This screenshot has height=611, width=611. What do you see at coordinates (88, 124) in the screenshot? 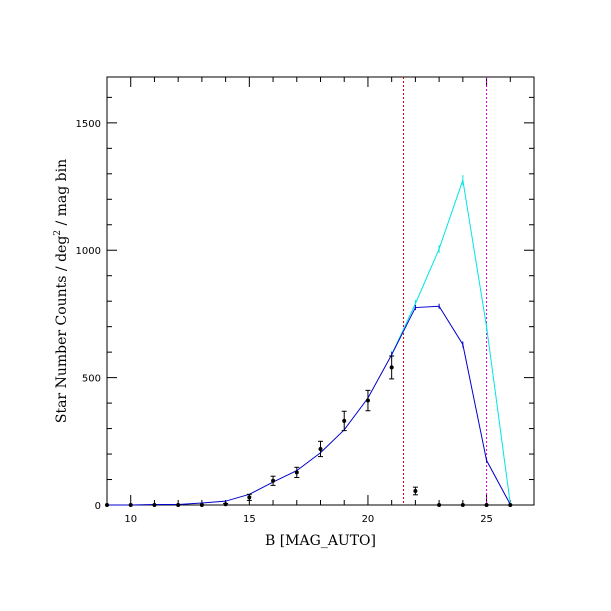
I see `y-tick-label: 1500` at bounding box center [88, 124].